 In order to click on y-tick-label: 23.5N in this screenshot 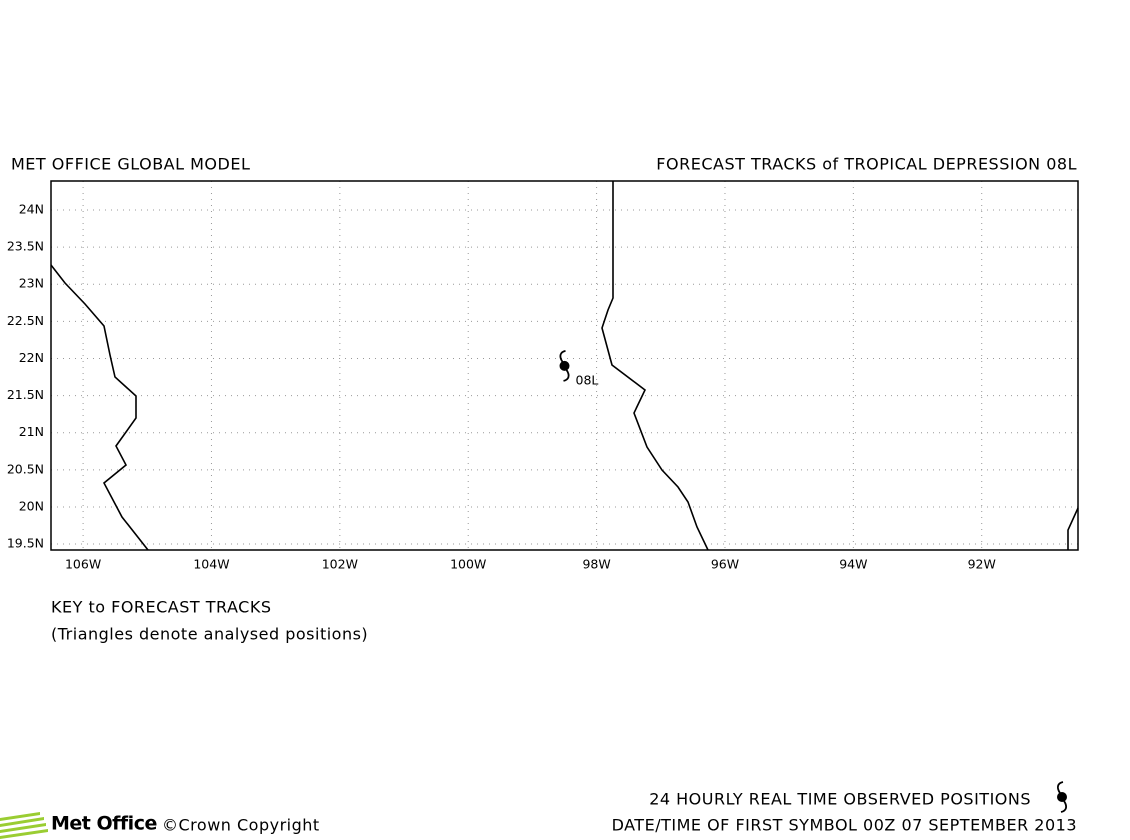, I will do `click(25, 246)`.